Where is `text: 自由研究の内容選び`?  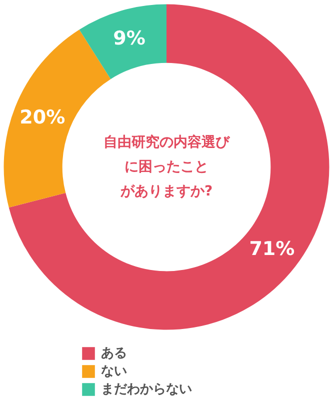 text: 自由研究の内容選び is located at coordinates (167, 142).